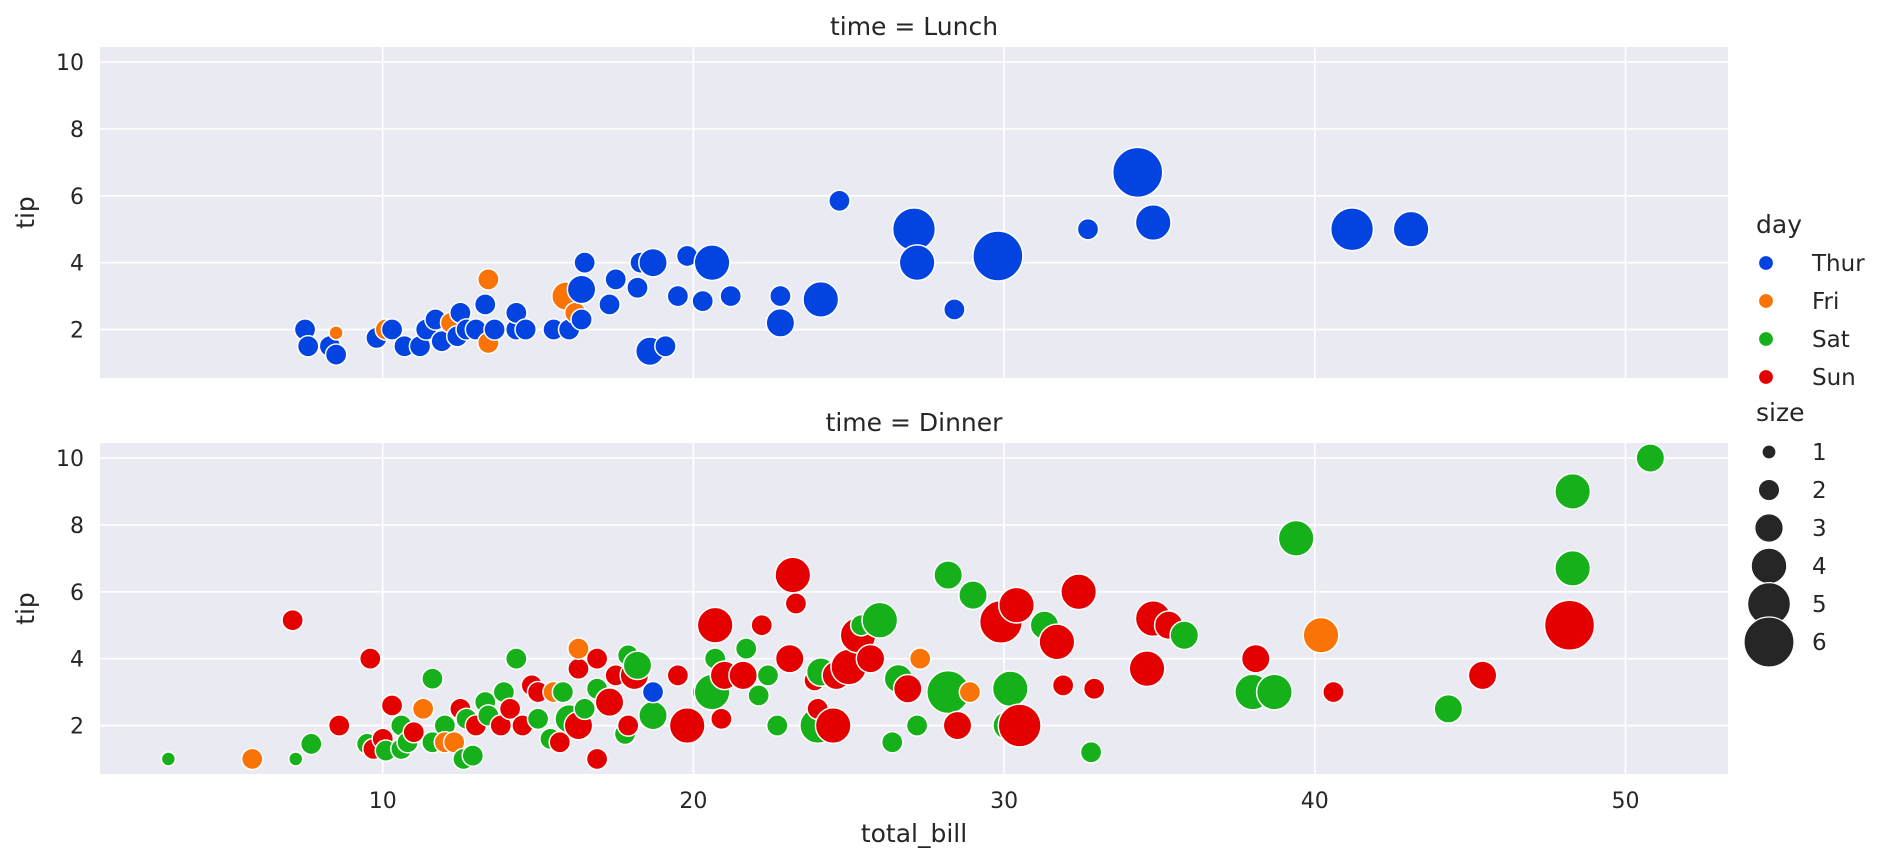 The image size is (1889, 866). I want to click on x-axis-title: total_bill, so click(914, 833).